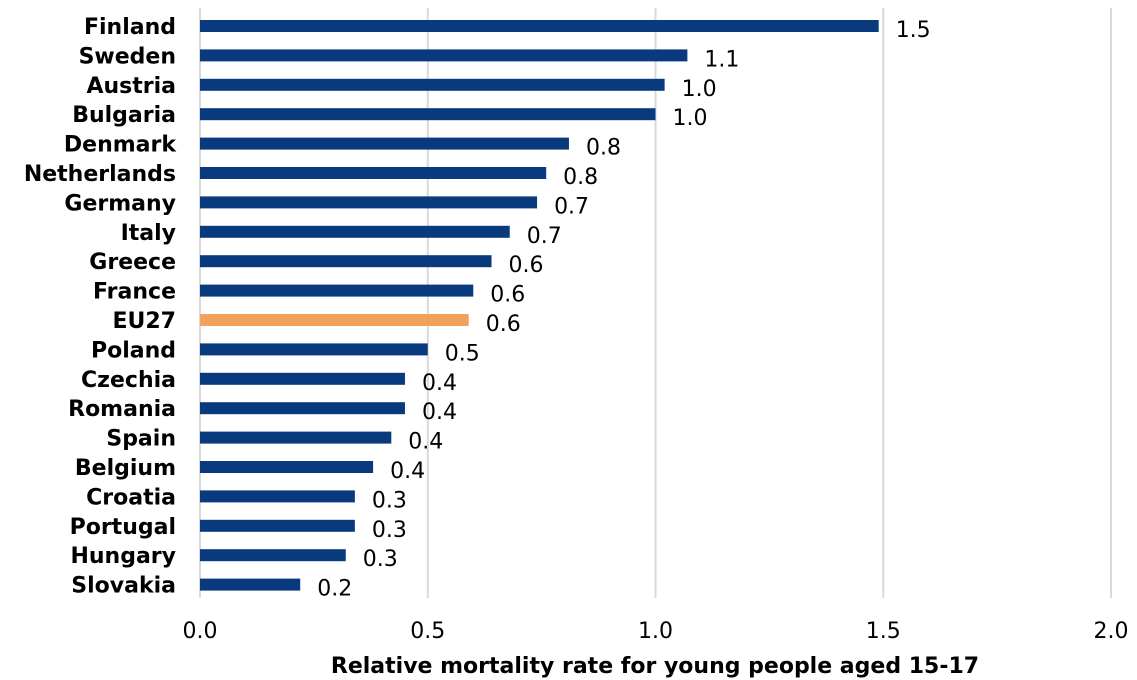 The height and width of the screenshot is (680, 1137). Describe the element at coordinates (125, 468) in the screenshot. I see `category-label: Belgium` at that location.